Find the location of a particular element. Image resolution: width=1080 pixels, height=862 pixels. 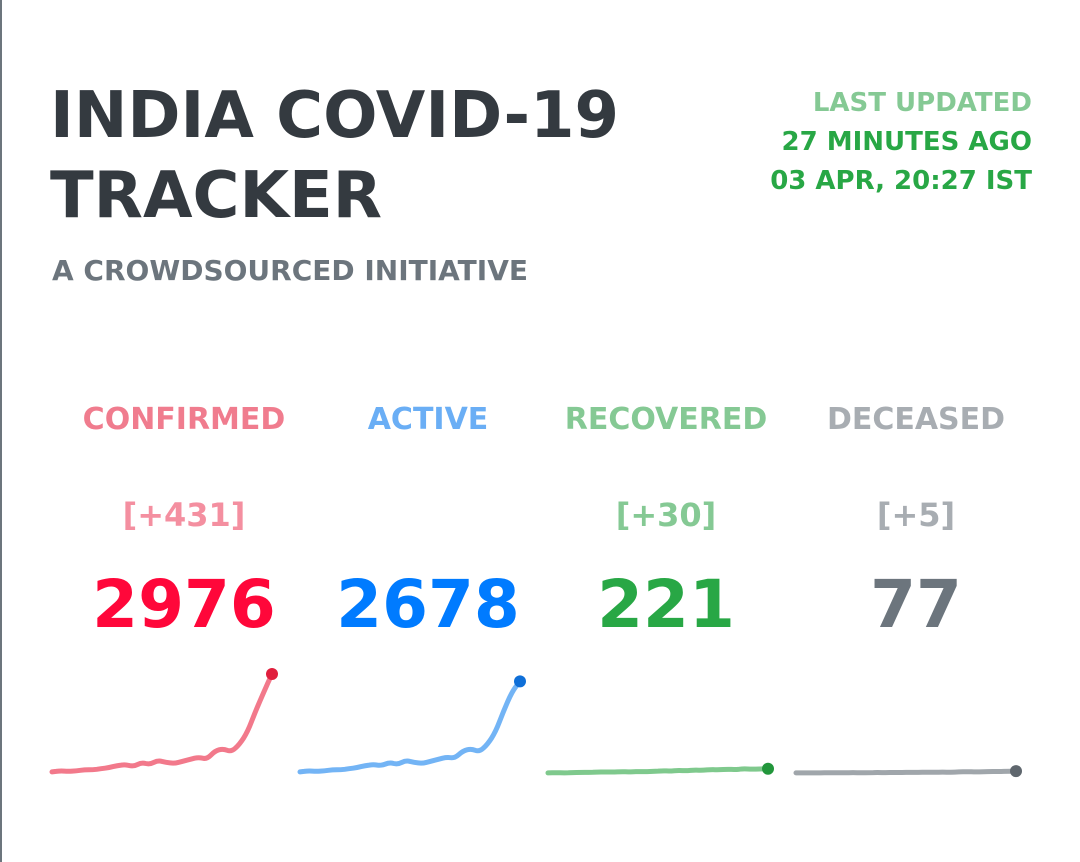

stat-recovered: RECOVERED [+30] 221 is located at coordinates (666, 520).